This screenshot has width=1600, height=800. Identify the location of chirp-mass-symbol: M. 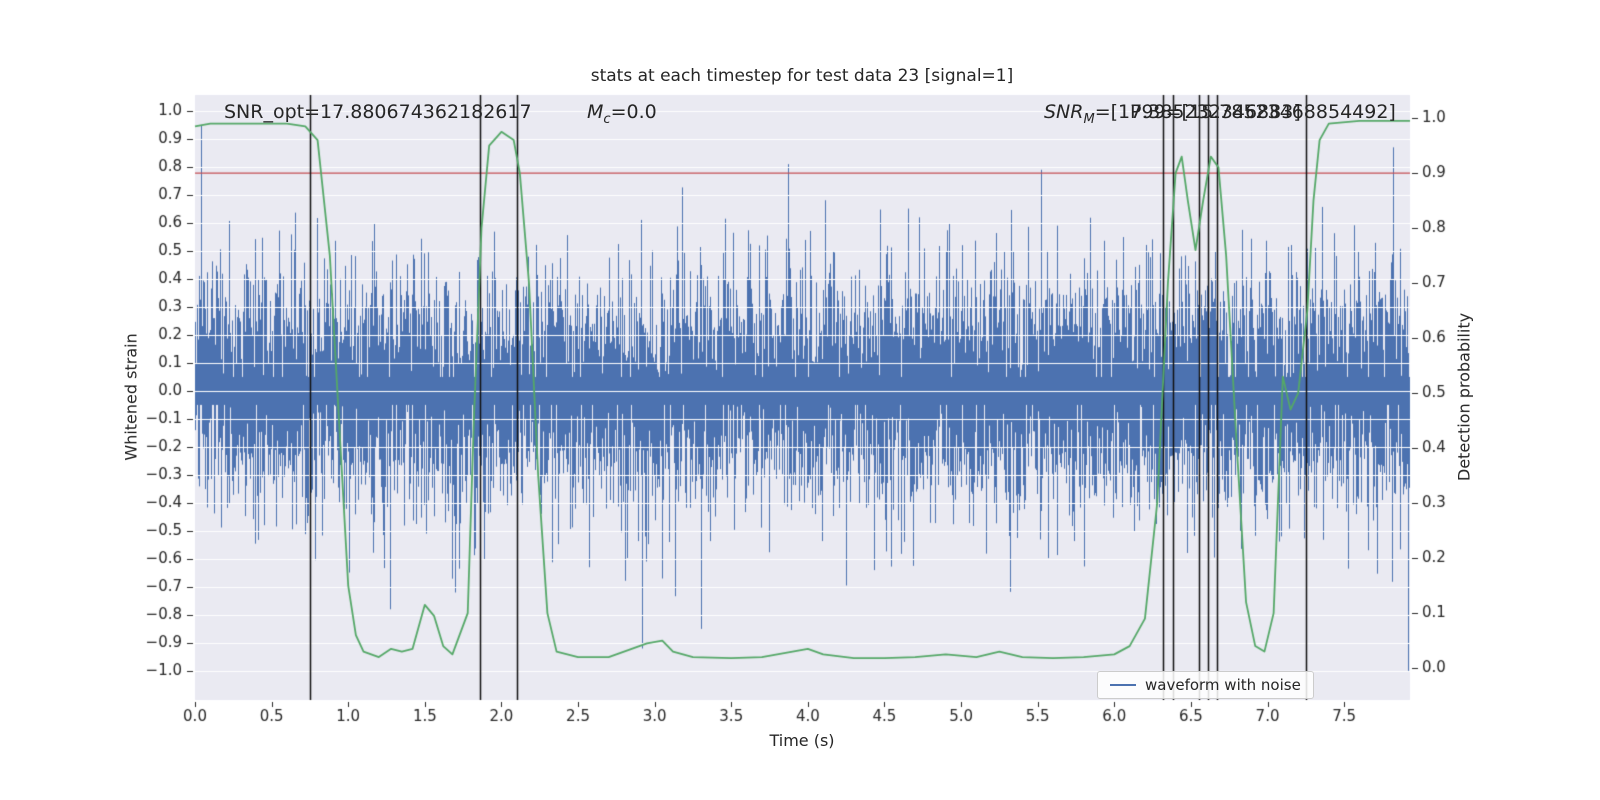
(595, 112).